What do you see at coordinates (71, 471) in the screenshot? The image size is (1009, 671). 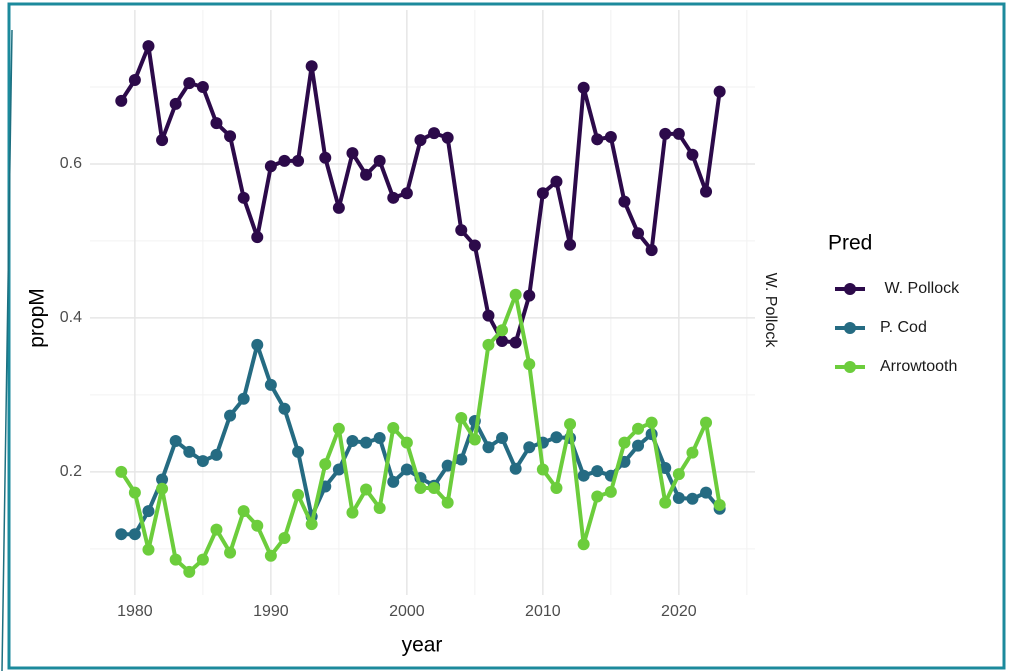 I see `y-tick-label: 0.2` at bounding box center [71, 471].